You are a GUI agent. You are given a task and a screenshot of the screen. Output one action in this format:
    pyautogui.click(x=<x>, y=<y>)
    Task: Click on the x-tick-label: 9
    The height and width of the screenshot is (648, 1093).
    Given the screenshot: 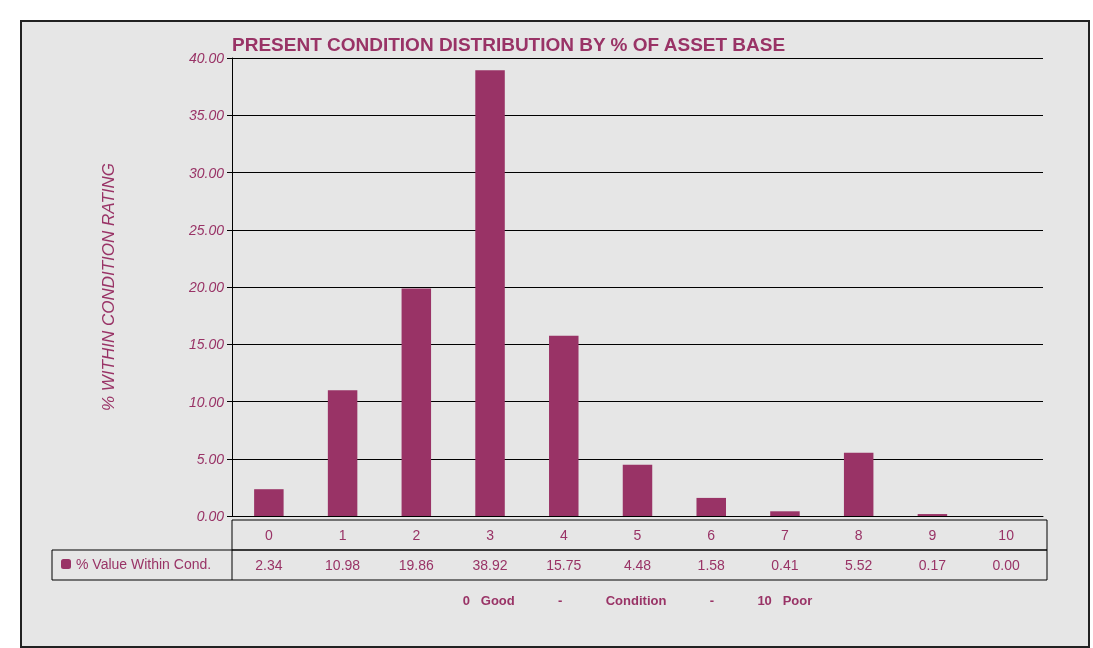 What is the action you would take?
    pyautogui.click(x=932, y=535)
    